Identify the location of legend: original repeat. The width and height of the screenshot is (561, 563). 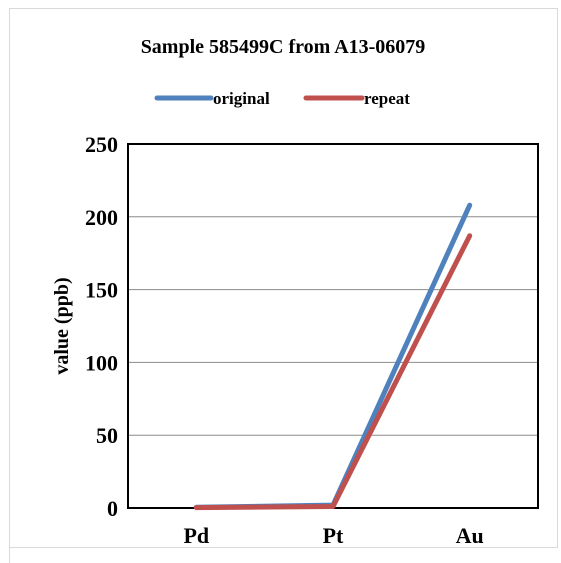
(282, 98).